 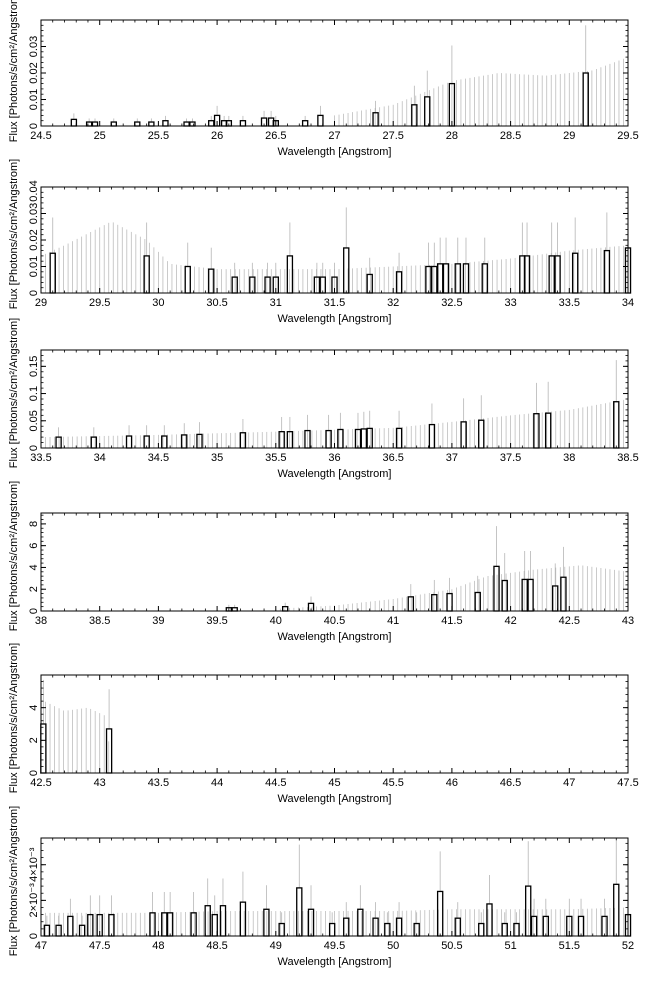 I want to click on y-tick-label: 0.01, so click(x=34, y=99).